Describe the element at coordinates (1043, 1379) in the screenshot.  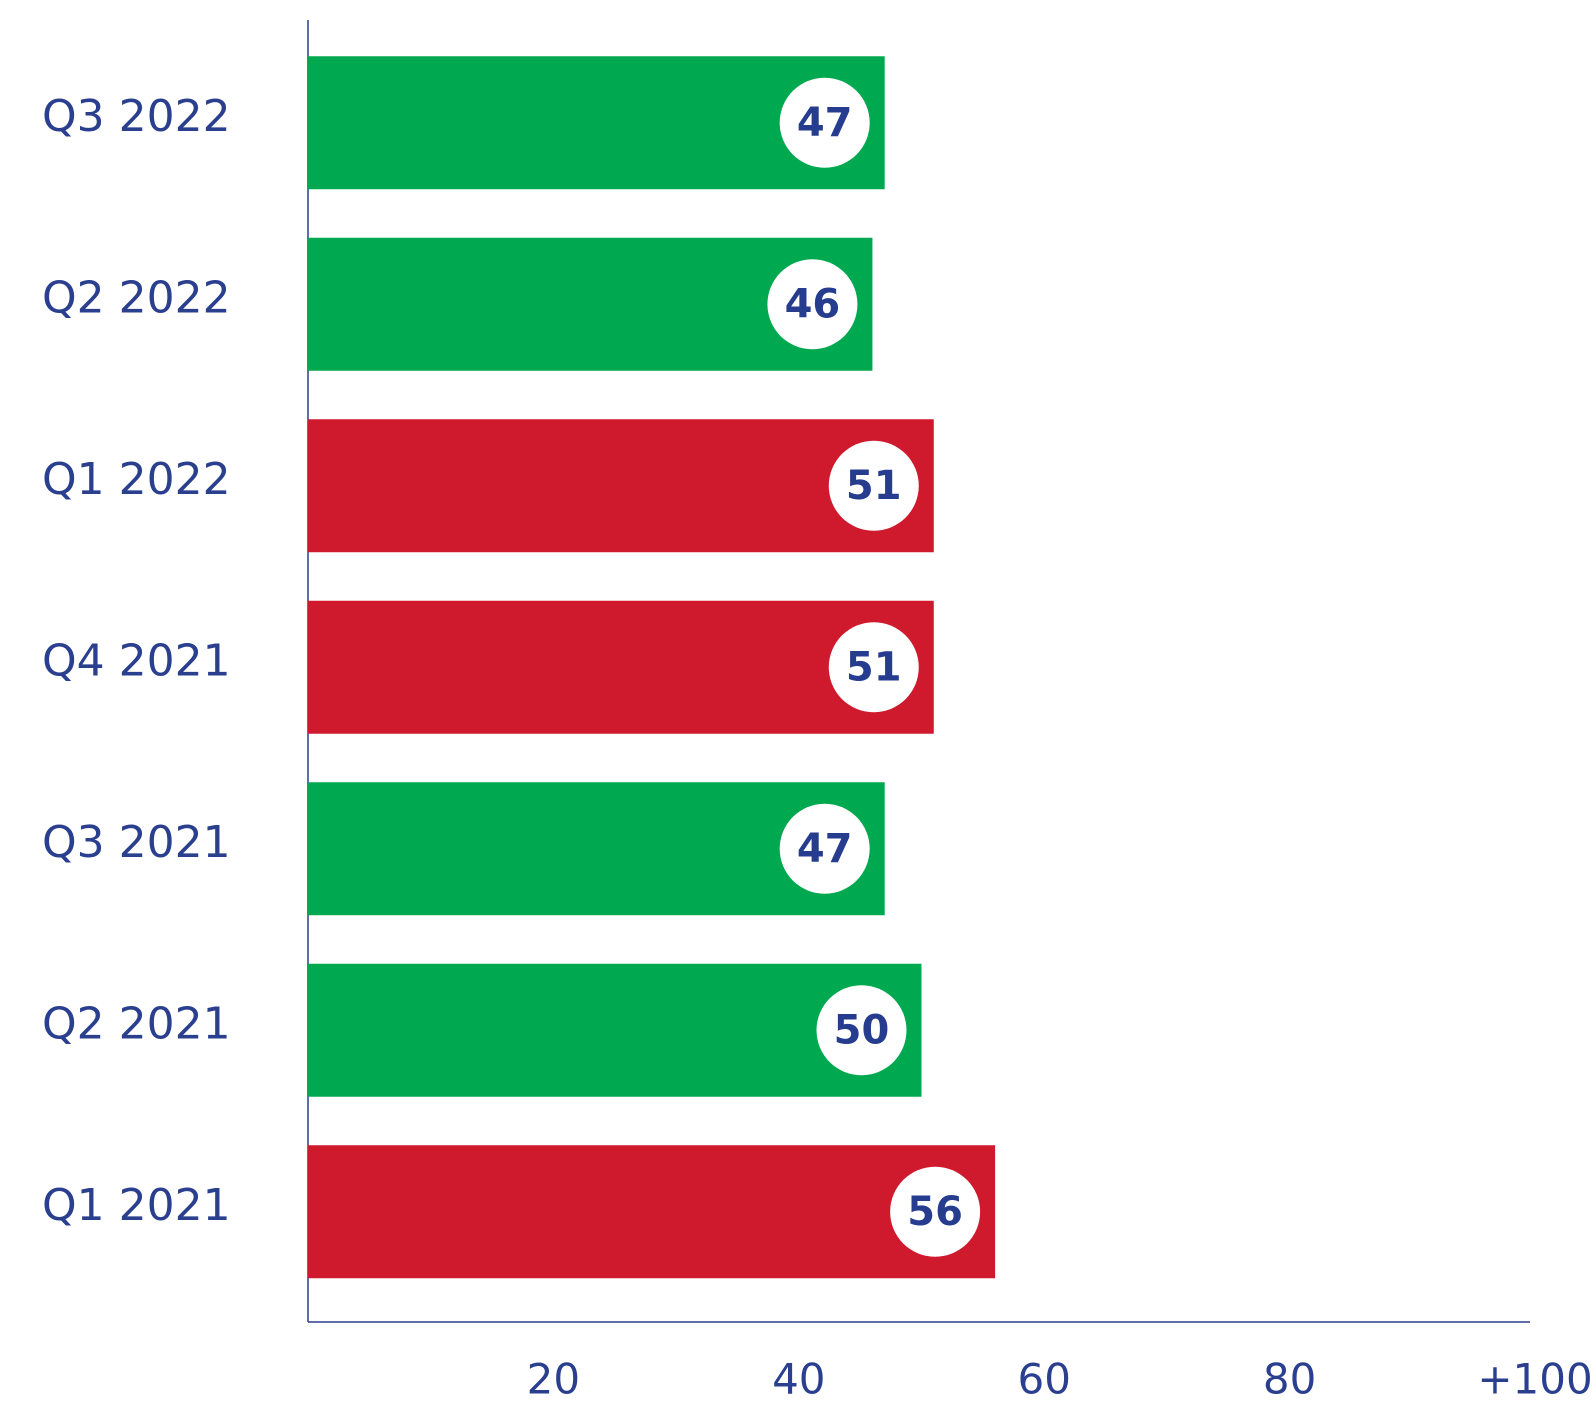
I see `x-tick-label: 60` at that location.